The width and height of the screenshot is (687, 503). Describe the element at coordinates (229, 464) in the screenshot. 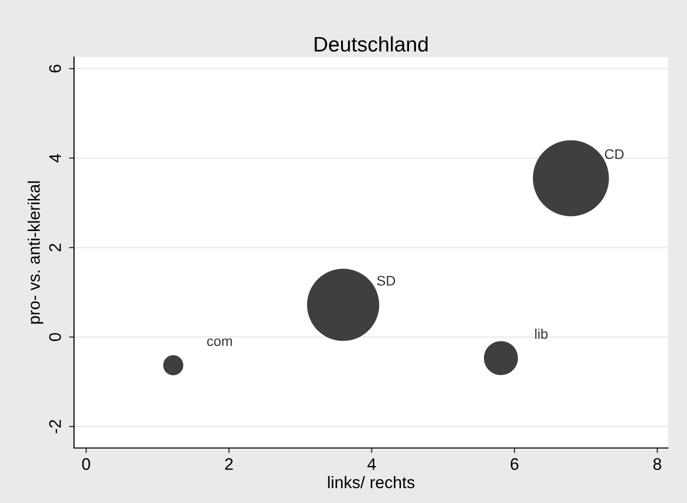

I see `x-tick-label: 2` at that location.